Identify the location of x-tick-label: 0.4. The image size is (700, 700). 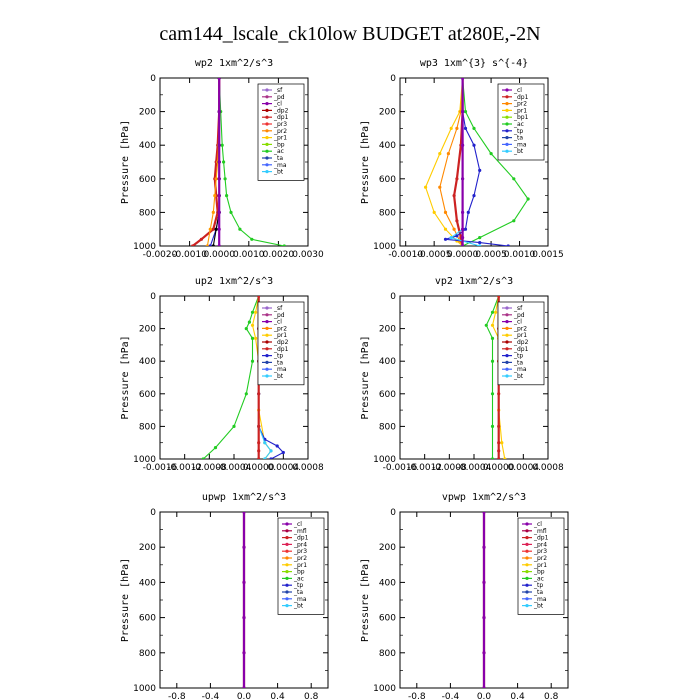
(517, 696).